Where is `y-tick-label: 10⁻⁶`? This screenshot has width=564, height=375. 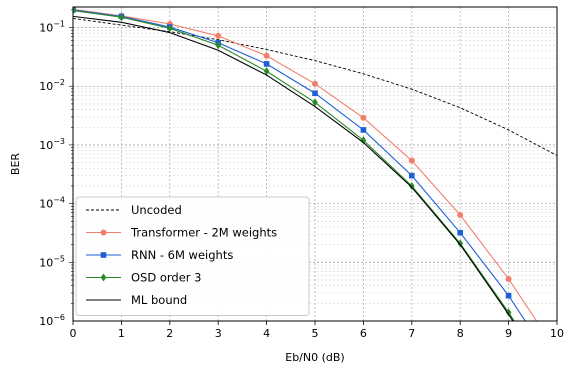
y-tick-label: 10⁻⁶ is located at coordinates (52, 320).